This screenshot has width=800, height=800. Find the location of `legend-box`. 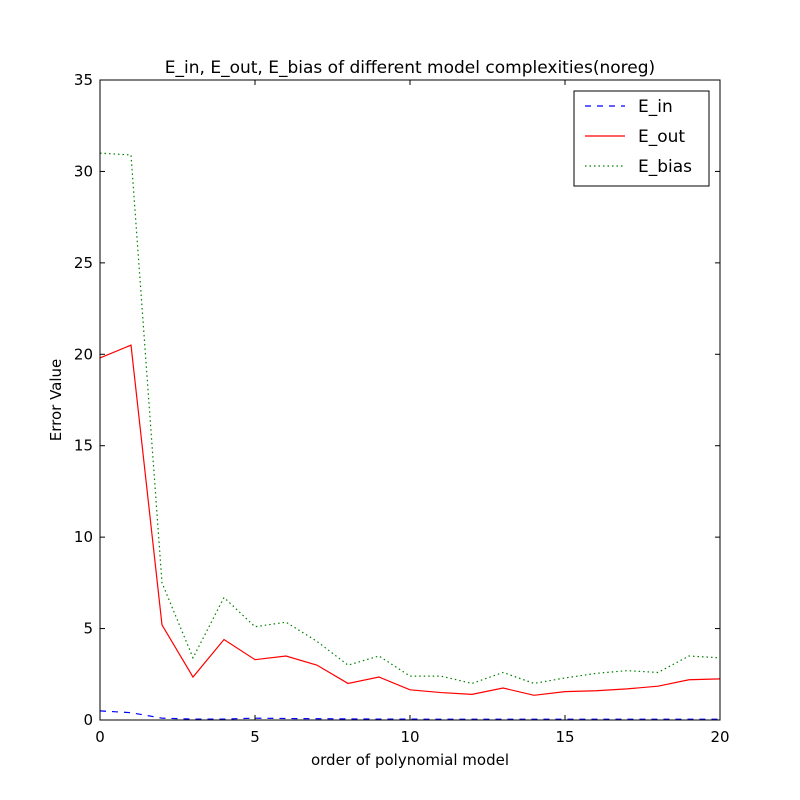

legend-box is located at coordinates (641, 138).